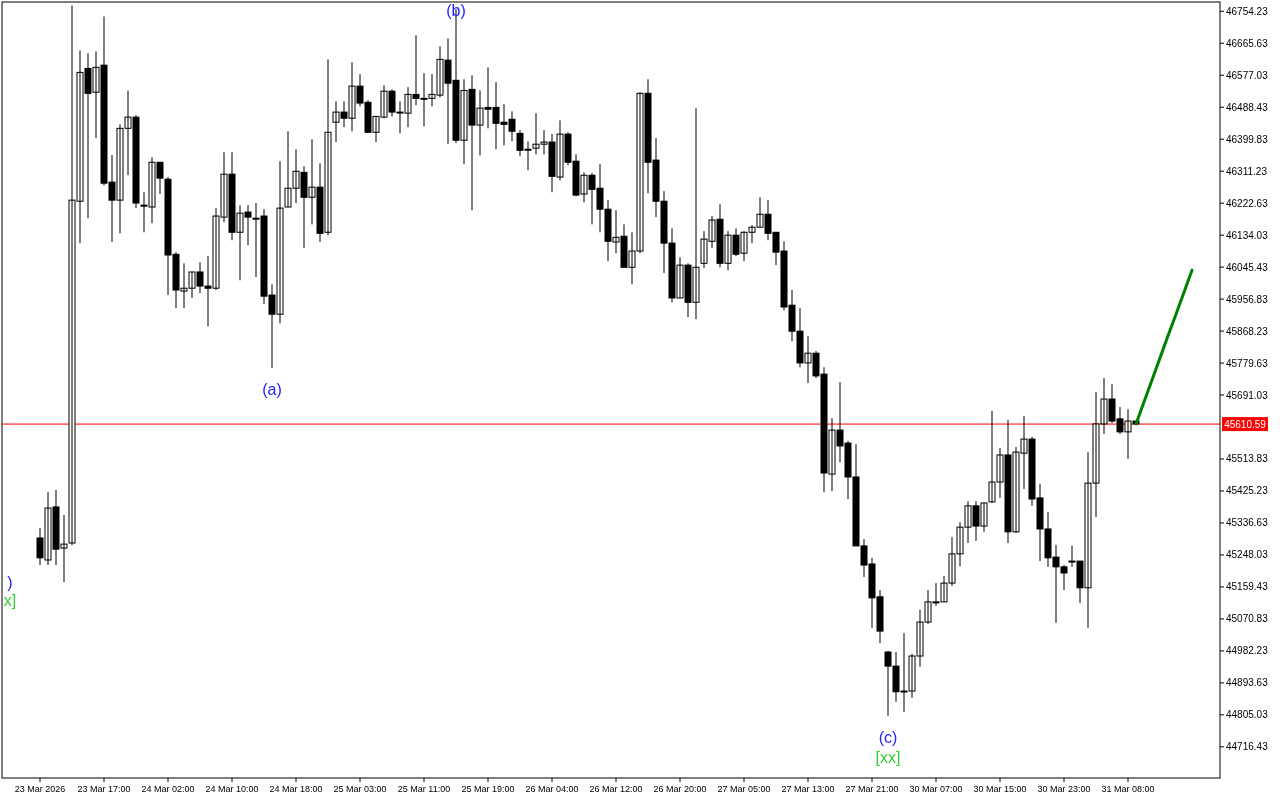 Image resolution: width=1280 pixels, height=800 pixels. Describe the element at coordinates (104, 789) in the screenshot. I see `x-tick-label: 23 Mar 17:00` at that location.